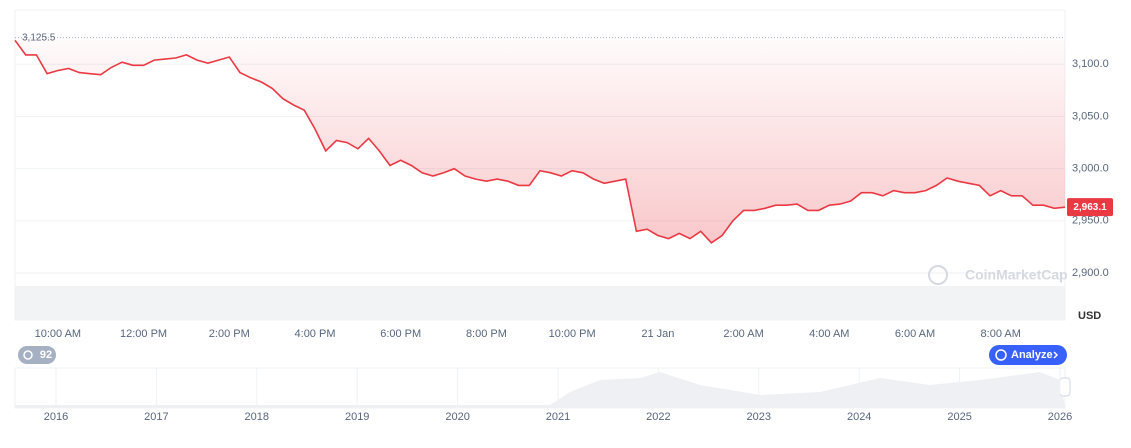 Image resolution: width=1131 pixels, height=448 pixels. What do you see at coordinates (540, 303) in the screenshot?
I see `volume-band` at bounding box center [540, 303].